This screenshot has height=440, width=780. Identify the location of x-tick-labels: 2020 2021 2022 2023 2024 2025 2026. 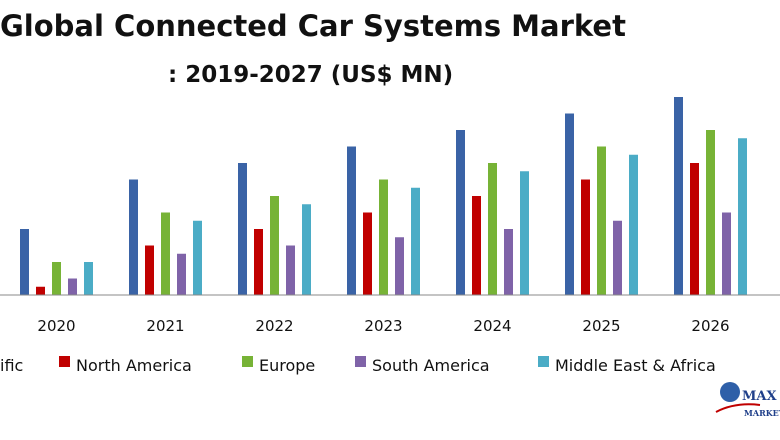
(383, 326).